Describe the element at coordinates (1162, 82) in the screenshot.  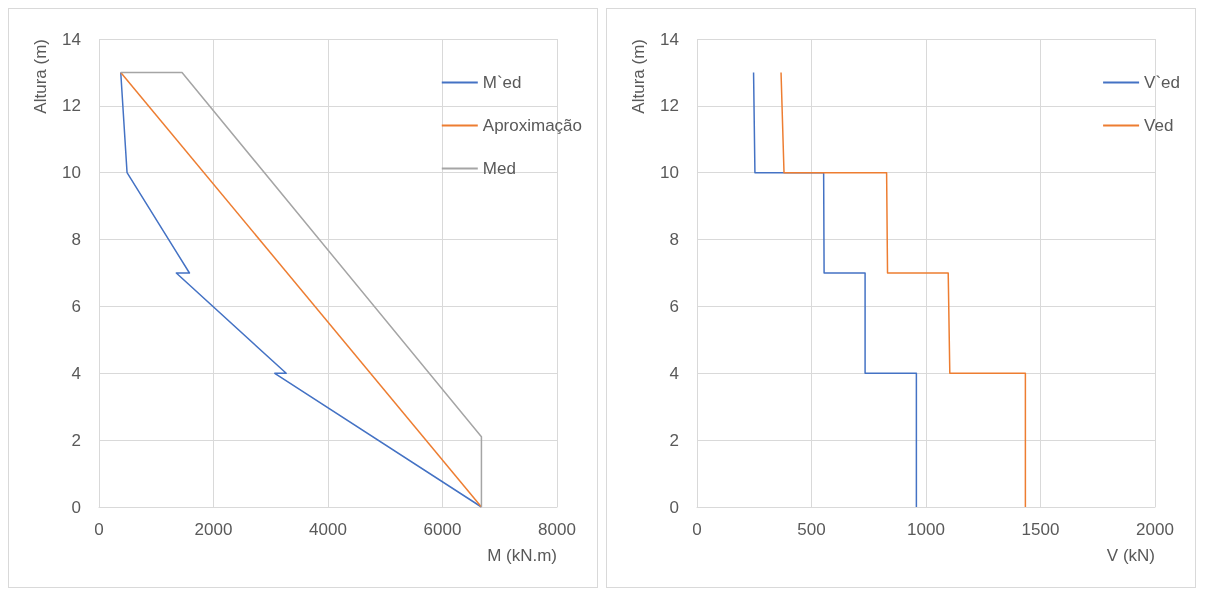
I see `legend-label: V`ed` at that location.